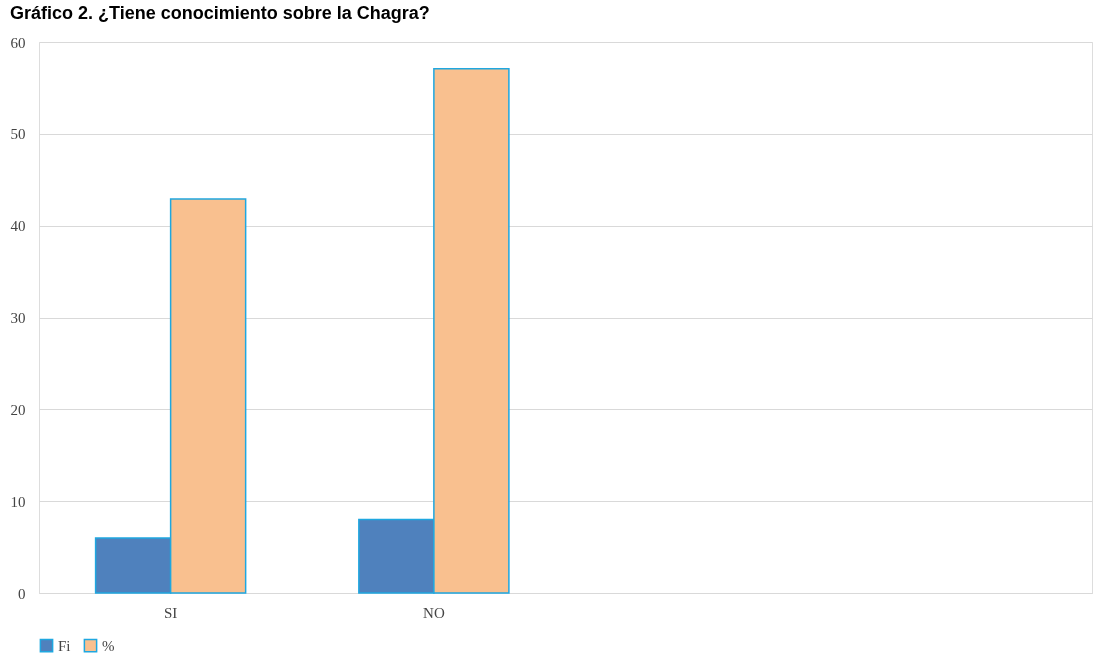 The image size is (1107, 665). I want to click on y-tick-label: 10, so click(18, 501).